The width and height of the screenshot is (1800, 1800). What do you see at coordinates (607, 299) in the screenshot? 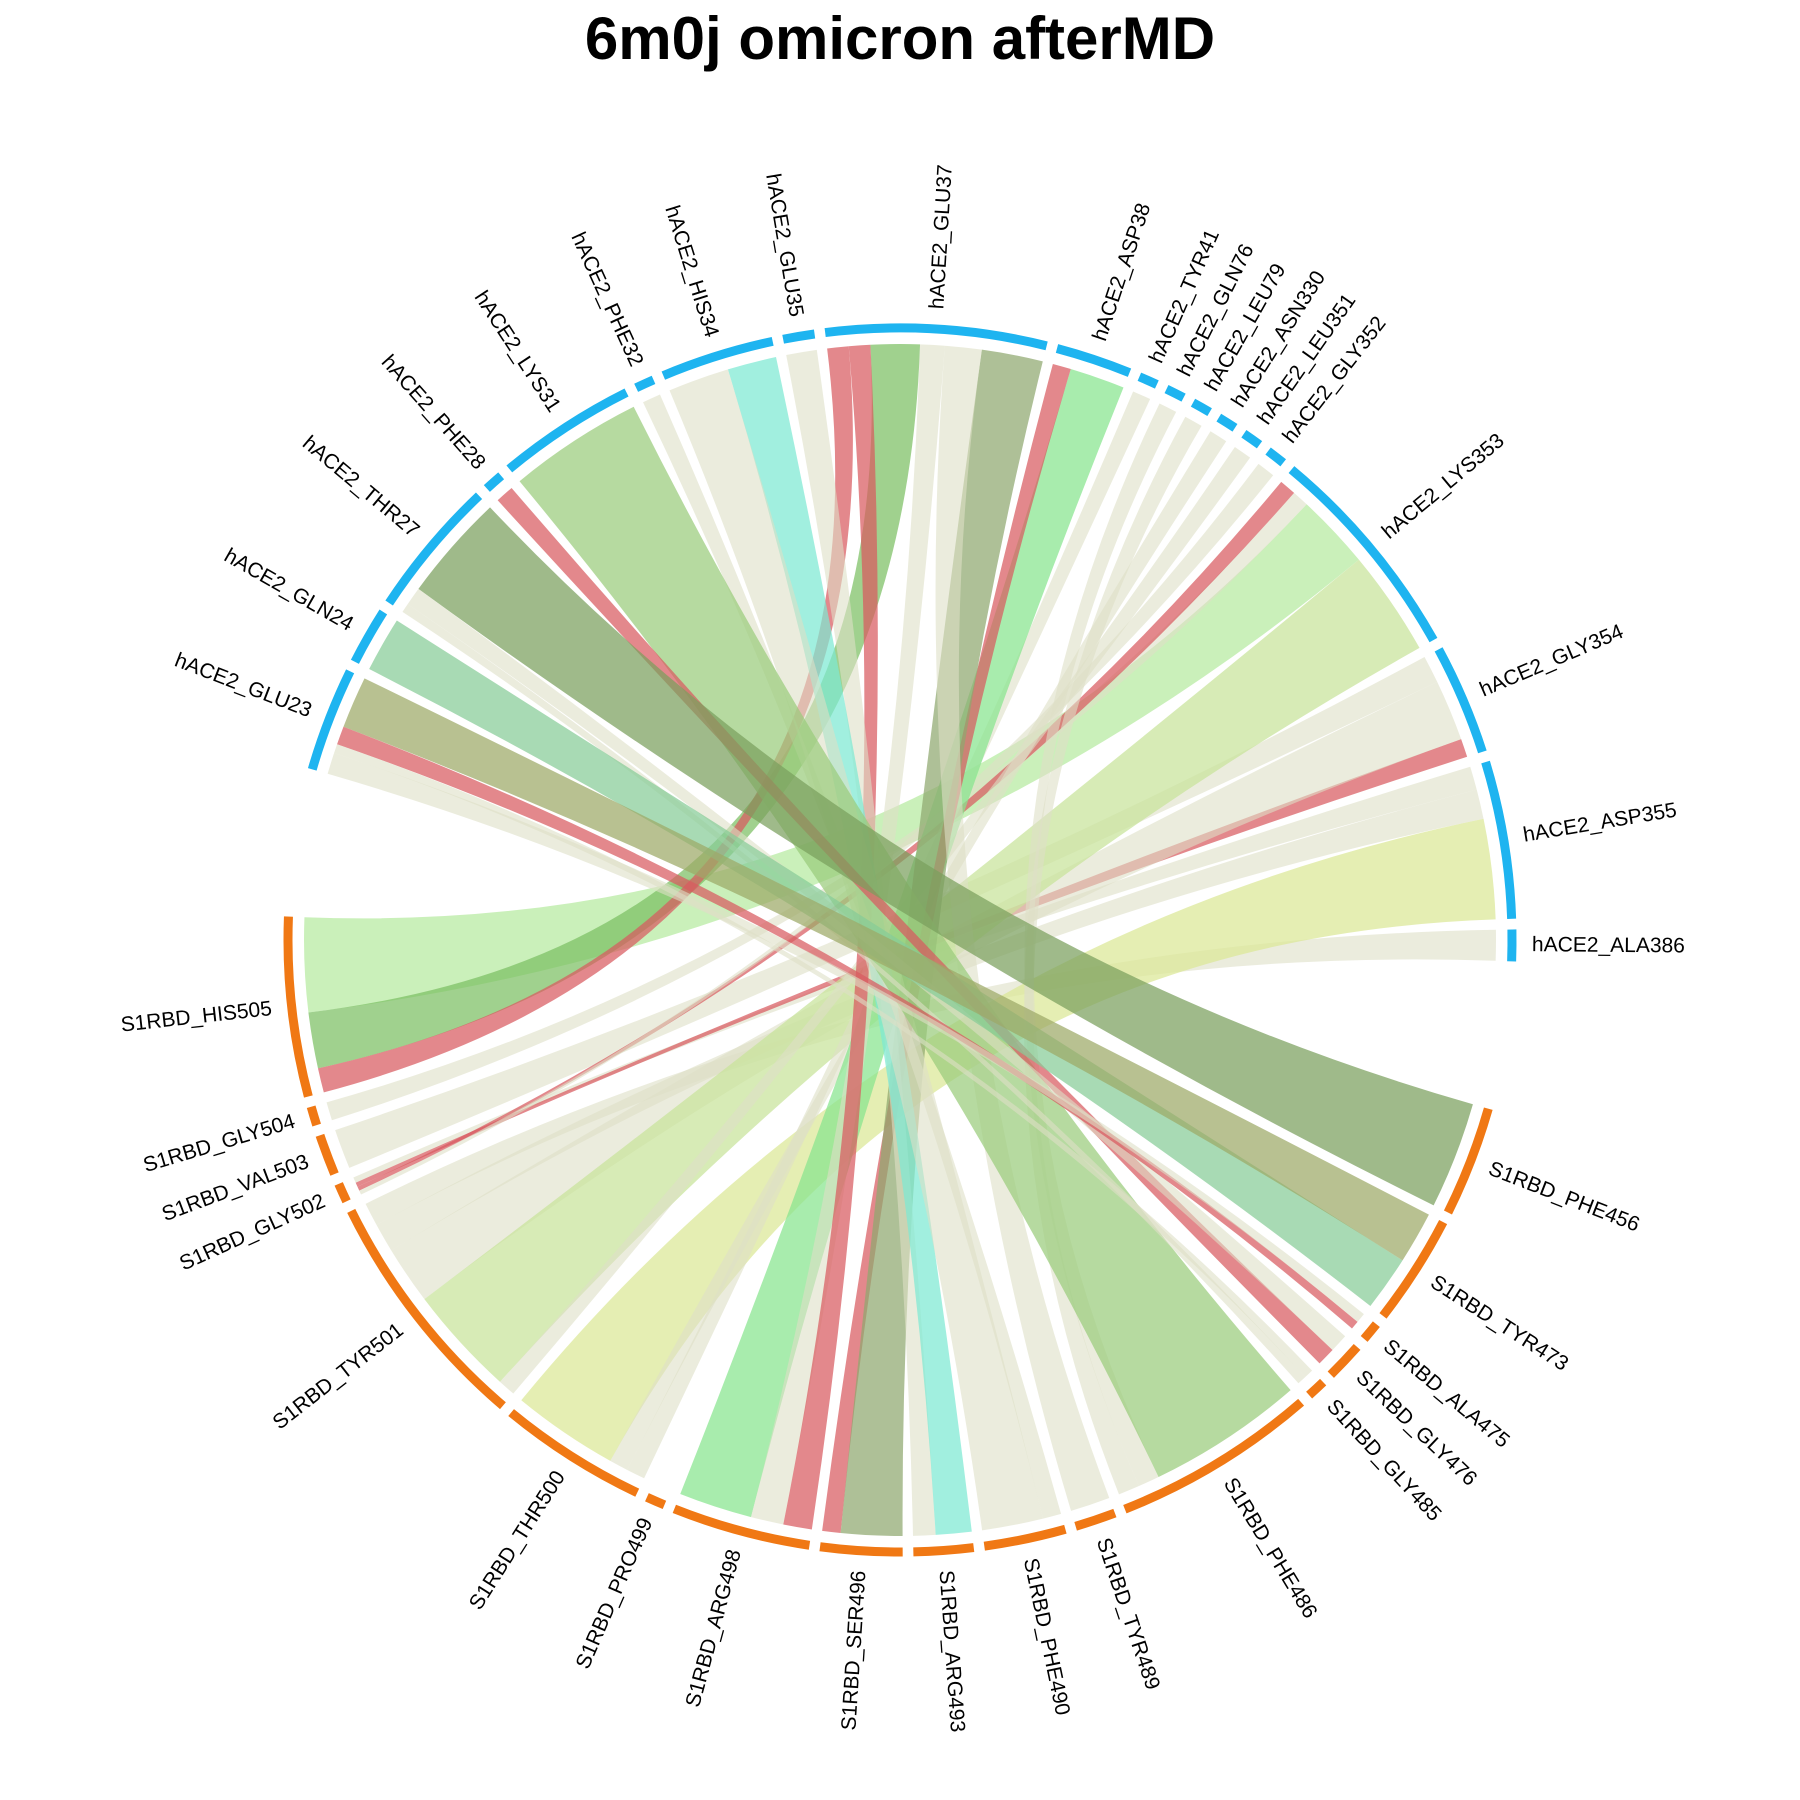
I see `sector-label-hace2_phe32: hACE2_PHE32` at bounding box center [607, 299].